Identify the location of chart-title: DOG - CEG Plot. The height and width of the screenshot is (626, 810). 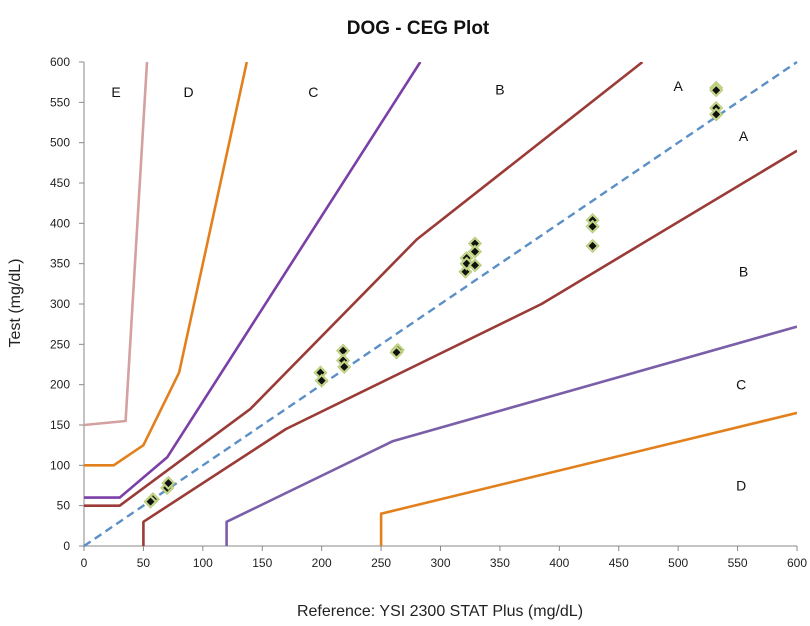
(418, 28).